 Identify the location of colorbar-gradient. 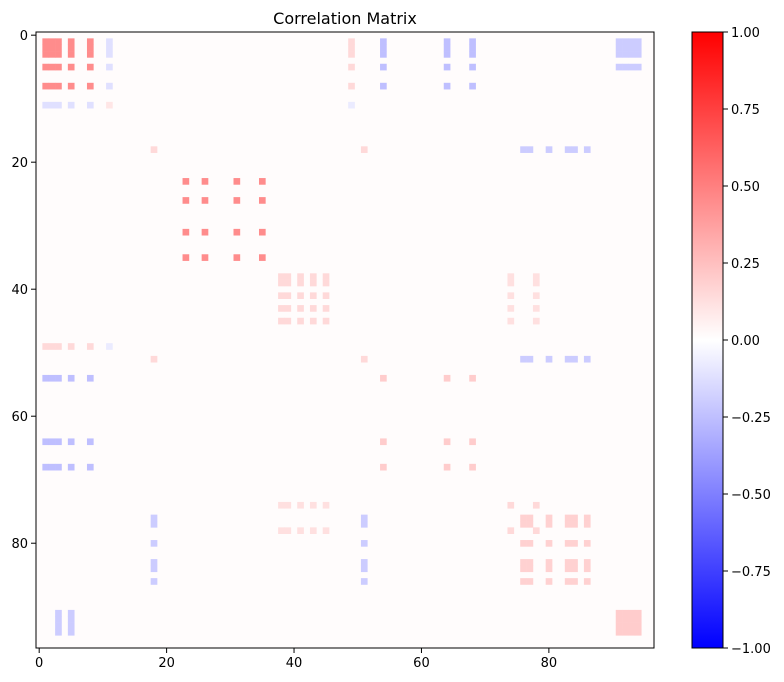
(707, 340).